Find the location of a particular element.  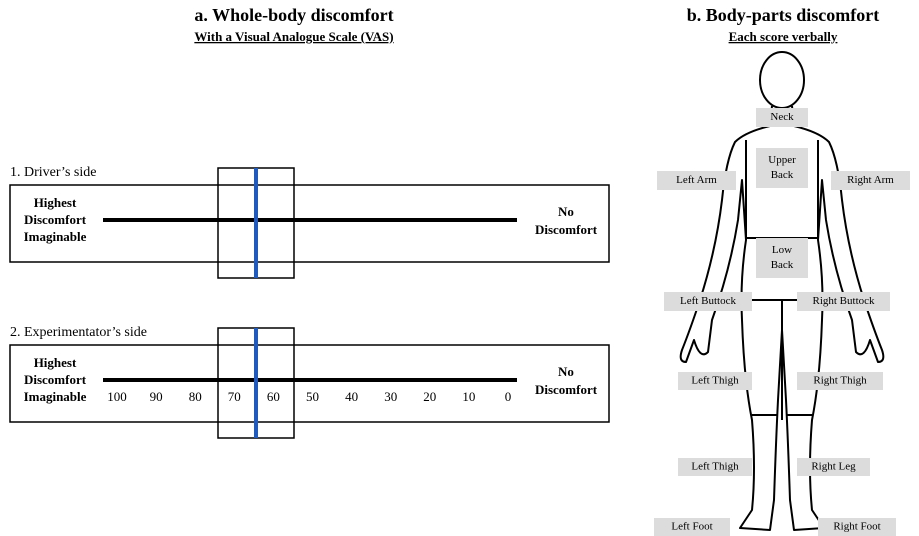

part-label: Left Arm is located at coordinates (696, 180).